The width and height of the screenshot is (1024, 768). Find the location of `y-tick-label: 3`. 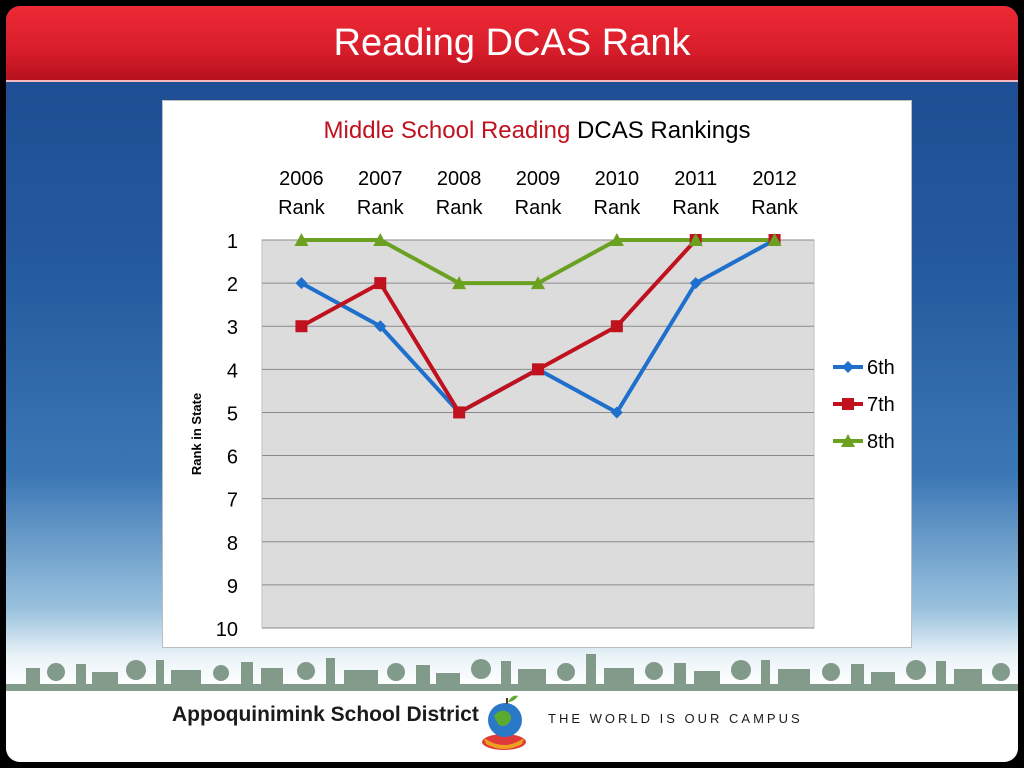

y-tick-label: 3 is located at coordinates (232, 328).